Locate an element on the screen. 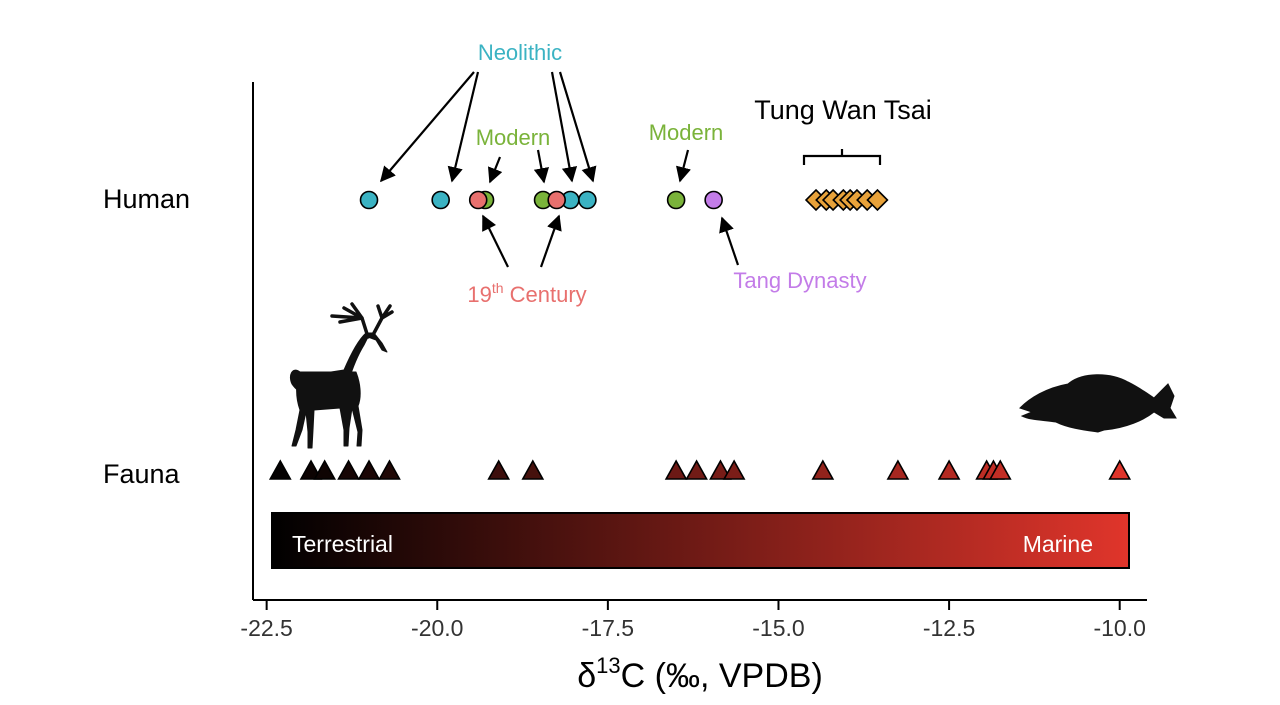 This screenshot has width=1280, height=705. terrestrial-marine-bar is located at coordinates (700, 540).